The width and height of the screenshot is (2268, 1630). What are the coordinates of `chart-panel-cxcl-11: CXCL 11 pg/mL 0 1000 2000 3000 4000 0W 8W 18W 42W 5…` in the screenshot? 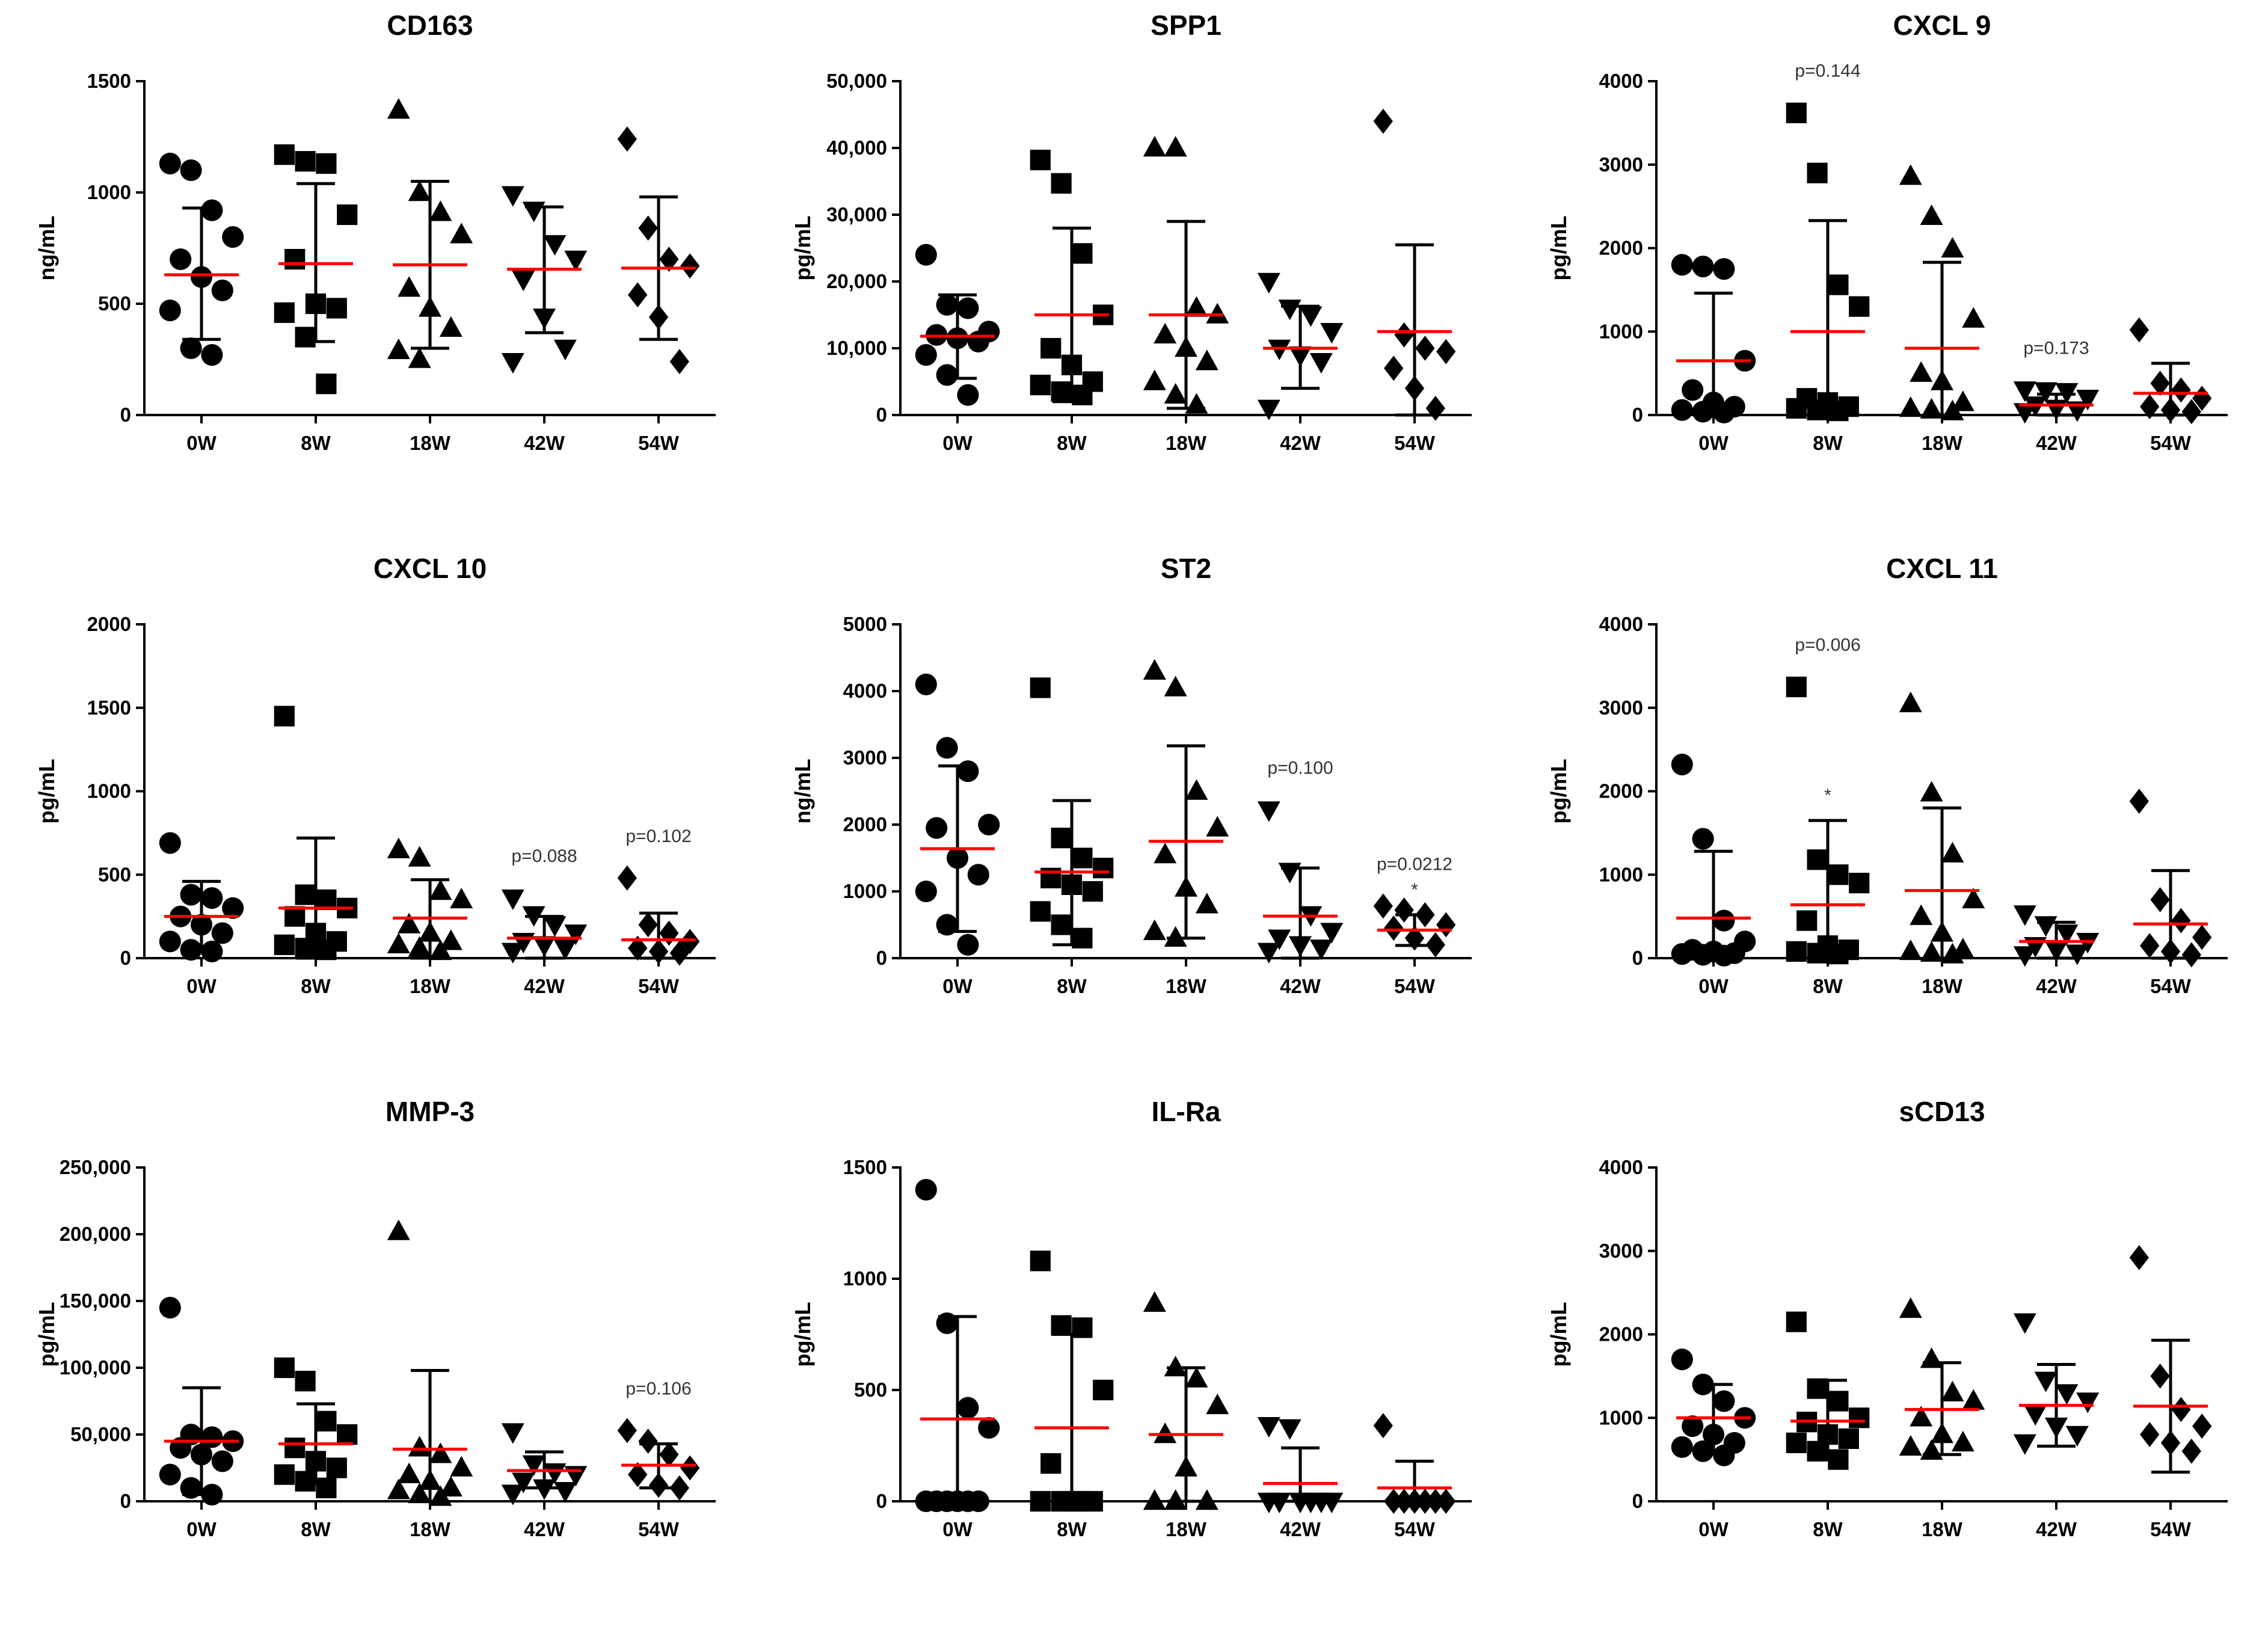 It's located at (1890, 814).